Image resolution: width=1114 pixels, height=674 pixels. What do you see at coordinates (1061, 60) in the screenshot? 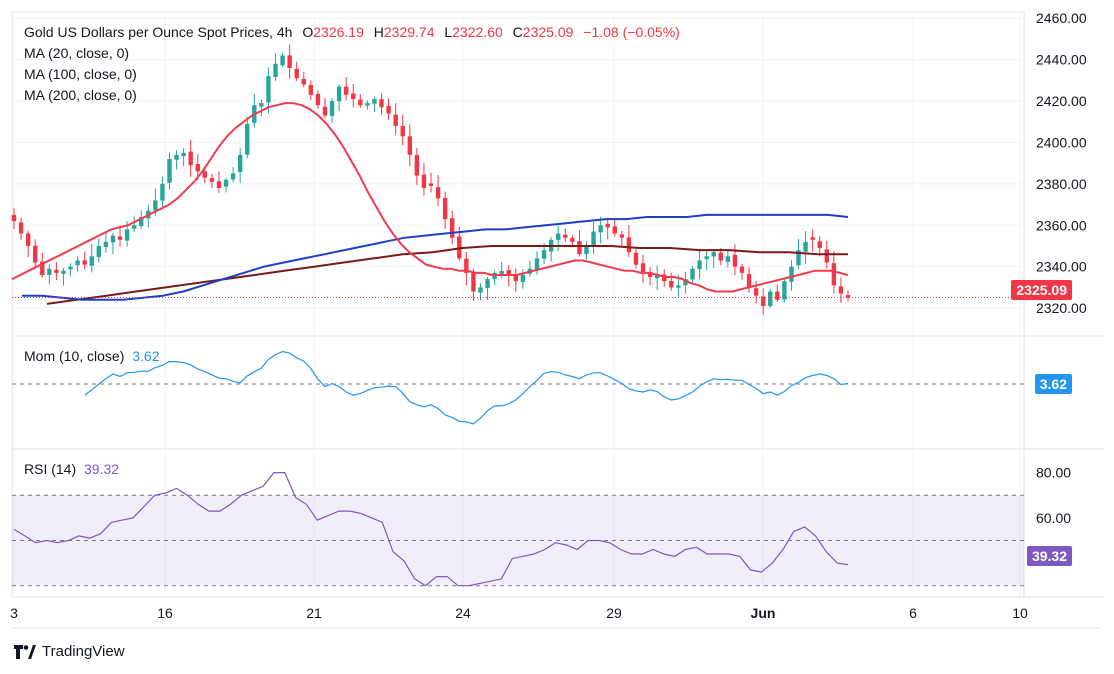
I see `price-tick-label: 2440.00` at bounding box center [1061, 60].